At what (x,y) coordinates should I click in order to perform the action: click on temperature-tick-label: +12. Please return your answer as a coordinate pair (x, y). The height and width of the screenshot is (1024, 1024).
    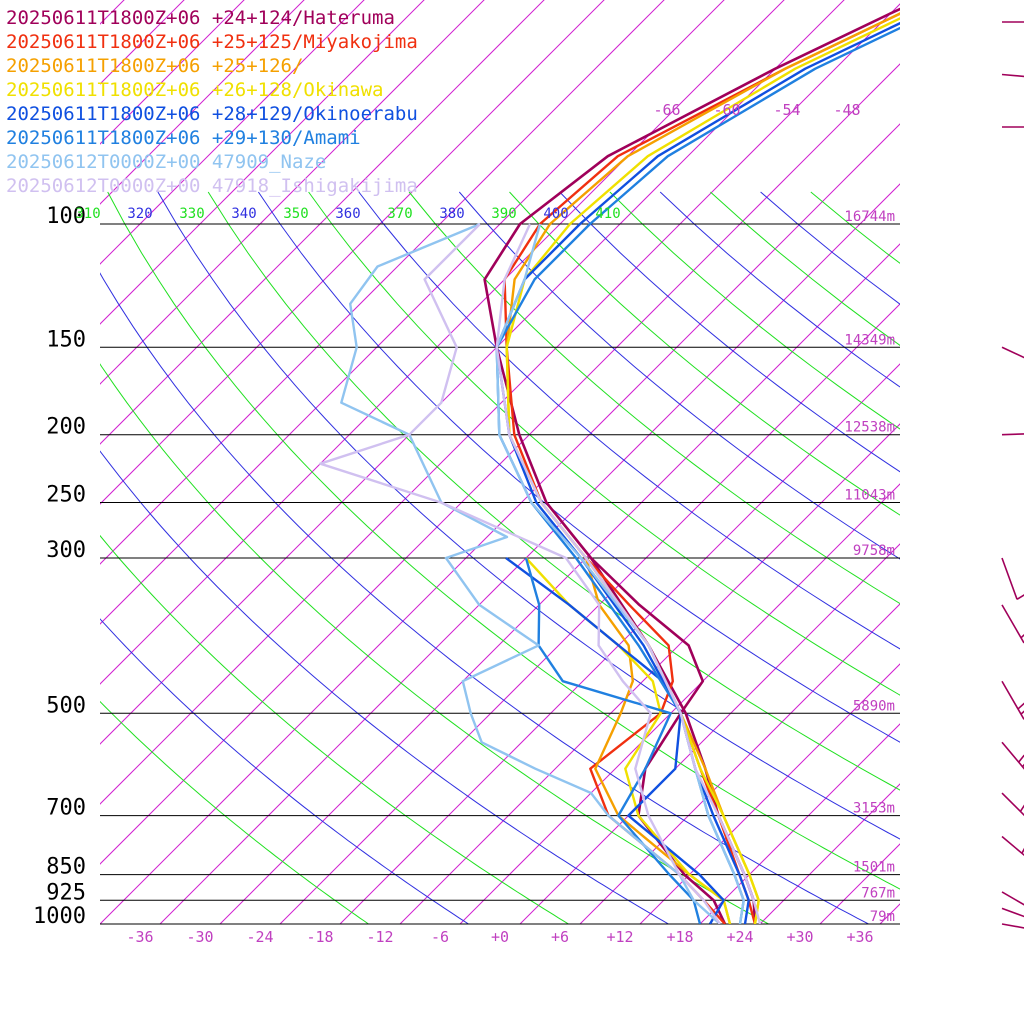
    Looking at the image, I should click on (619, 937).